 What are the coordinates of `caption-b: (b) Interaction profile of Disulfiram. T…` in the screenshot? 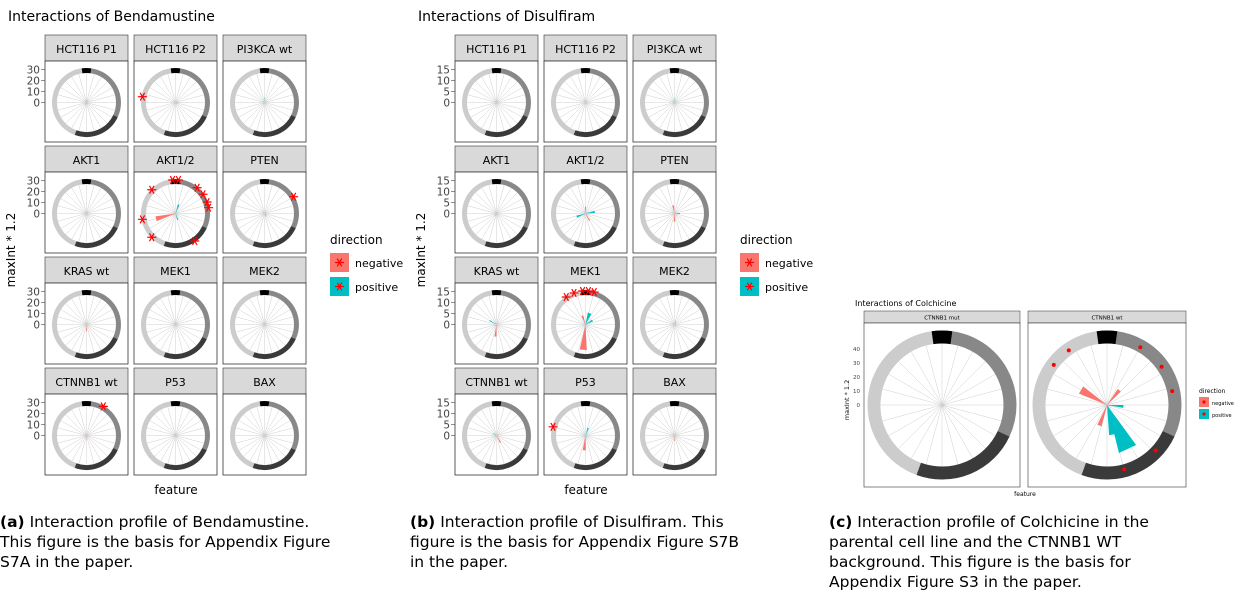 It's located at (615, 542).